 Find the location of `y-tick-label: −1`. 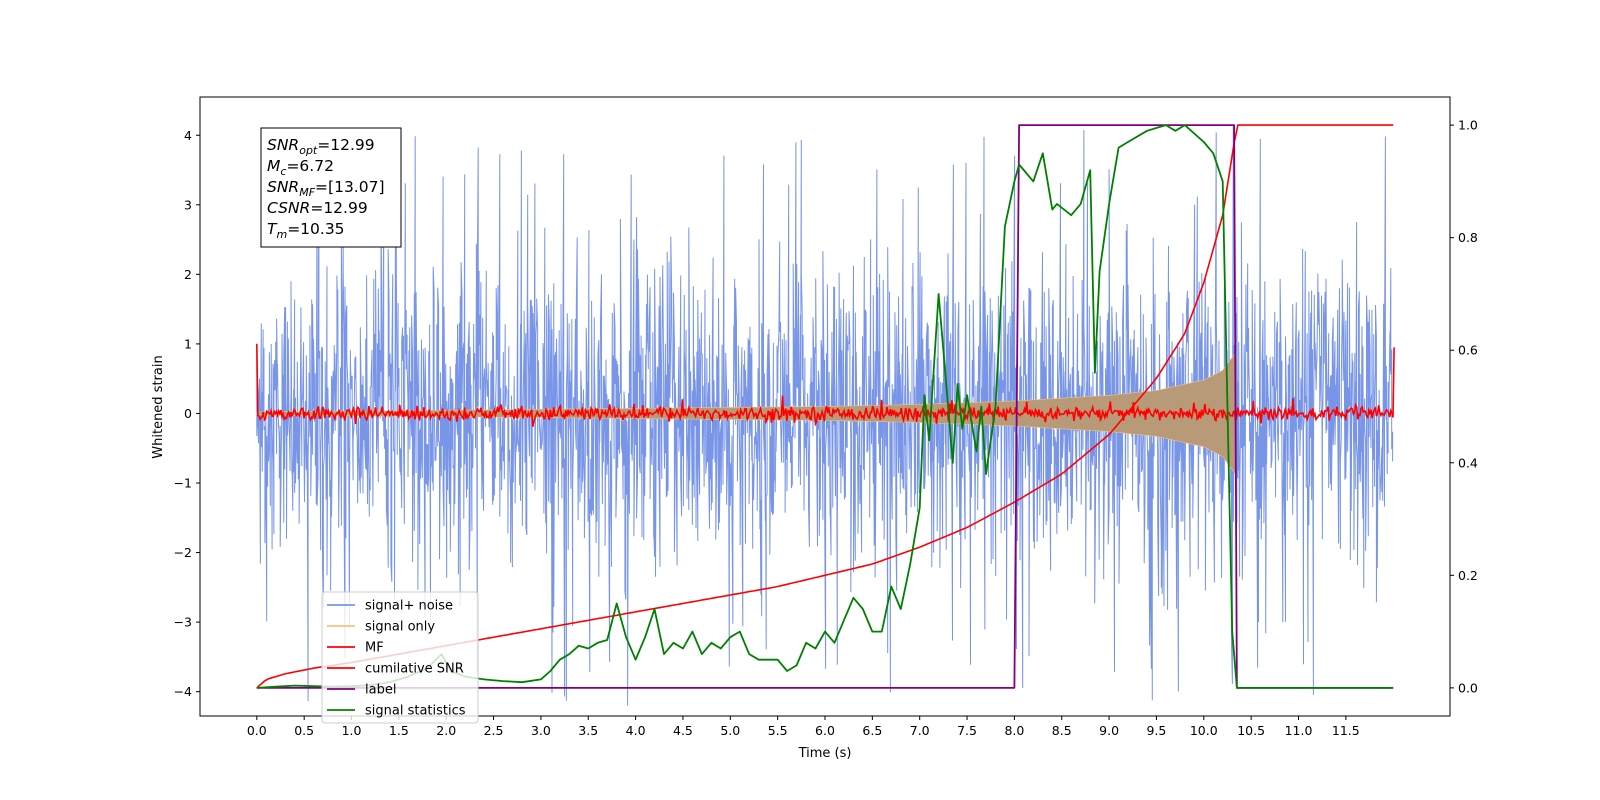

y-tick-label: −1 is located at coordinates (183, 483).